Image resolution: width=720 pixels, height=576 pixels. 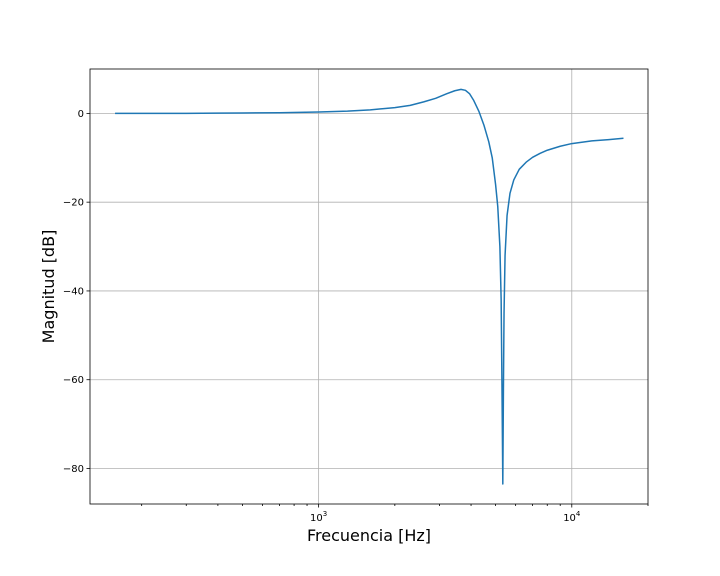 What do you see at coordinates (395, 514) in the screenshot?
I see `x-axis: 10³ 10⁴` at bounding box center [395, 514].